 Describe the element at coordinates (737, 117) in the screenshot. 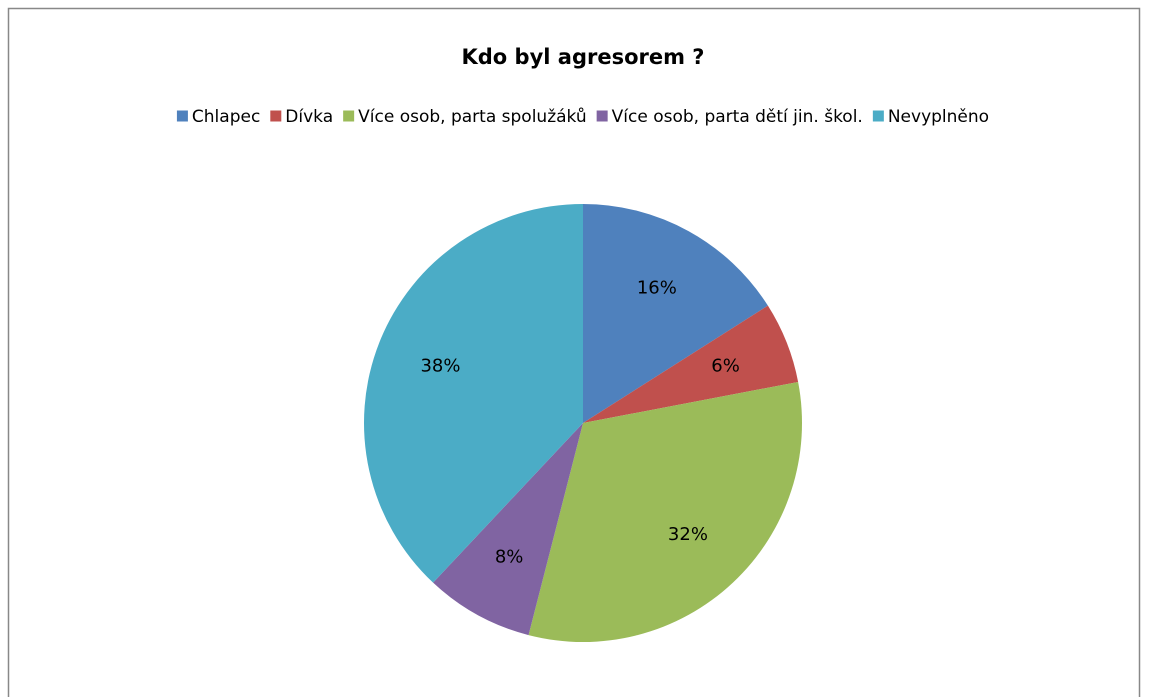

I see `legend-label: Více osob, parta dětí jin. škol.` at that location.